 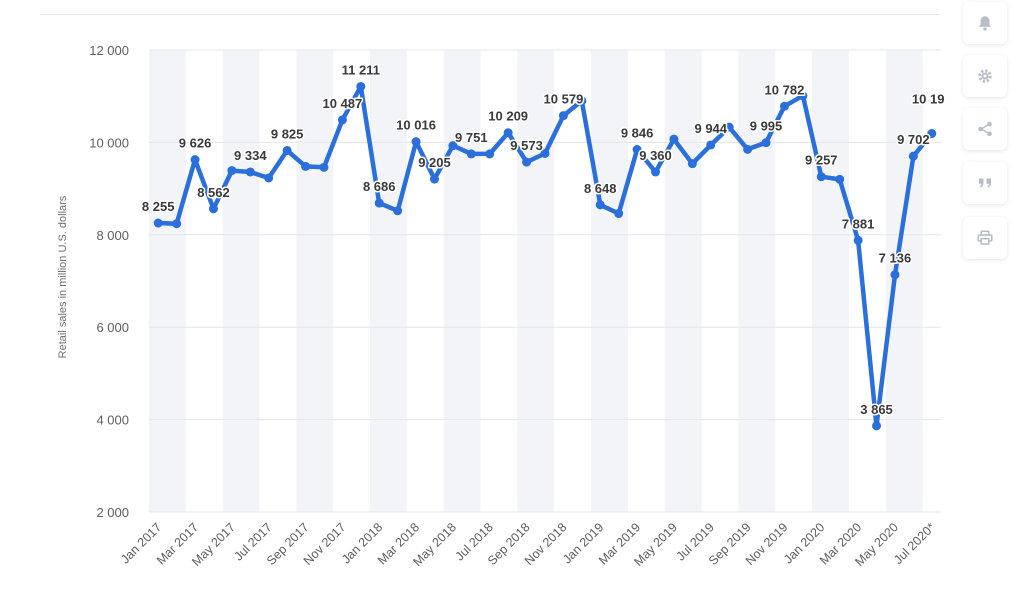 What do you see at coordinates (109, 50) in the screenshot?
I see `y-tick-label: 12 000` at bounding box center [109, 50].